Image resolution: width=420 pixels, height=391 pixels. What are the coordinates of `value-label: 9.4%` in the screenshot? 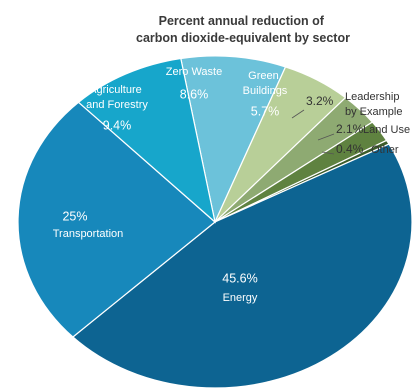 It's located at (117, 125).